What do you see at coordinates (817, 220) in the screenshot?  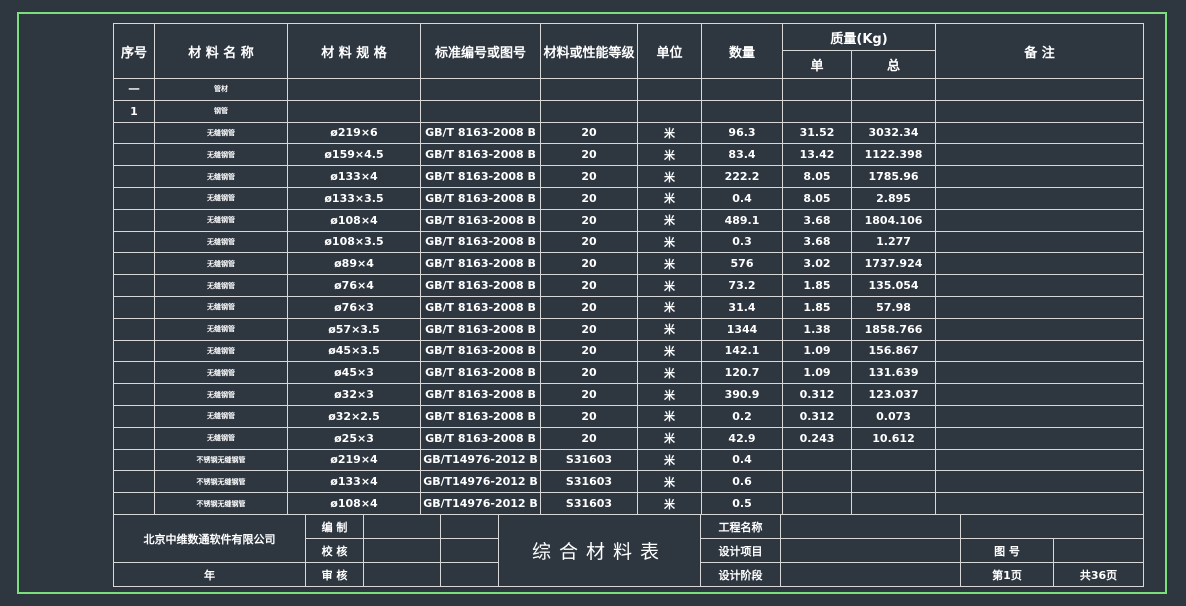 I see `cell-unit-mass: 3.68` at bounding box center [817, 220].